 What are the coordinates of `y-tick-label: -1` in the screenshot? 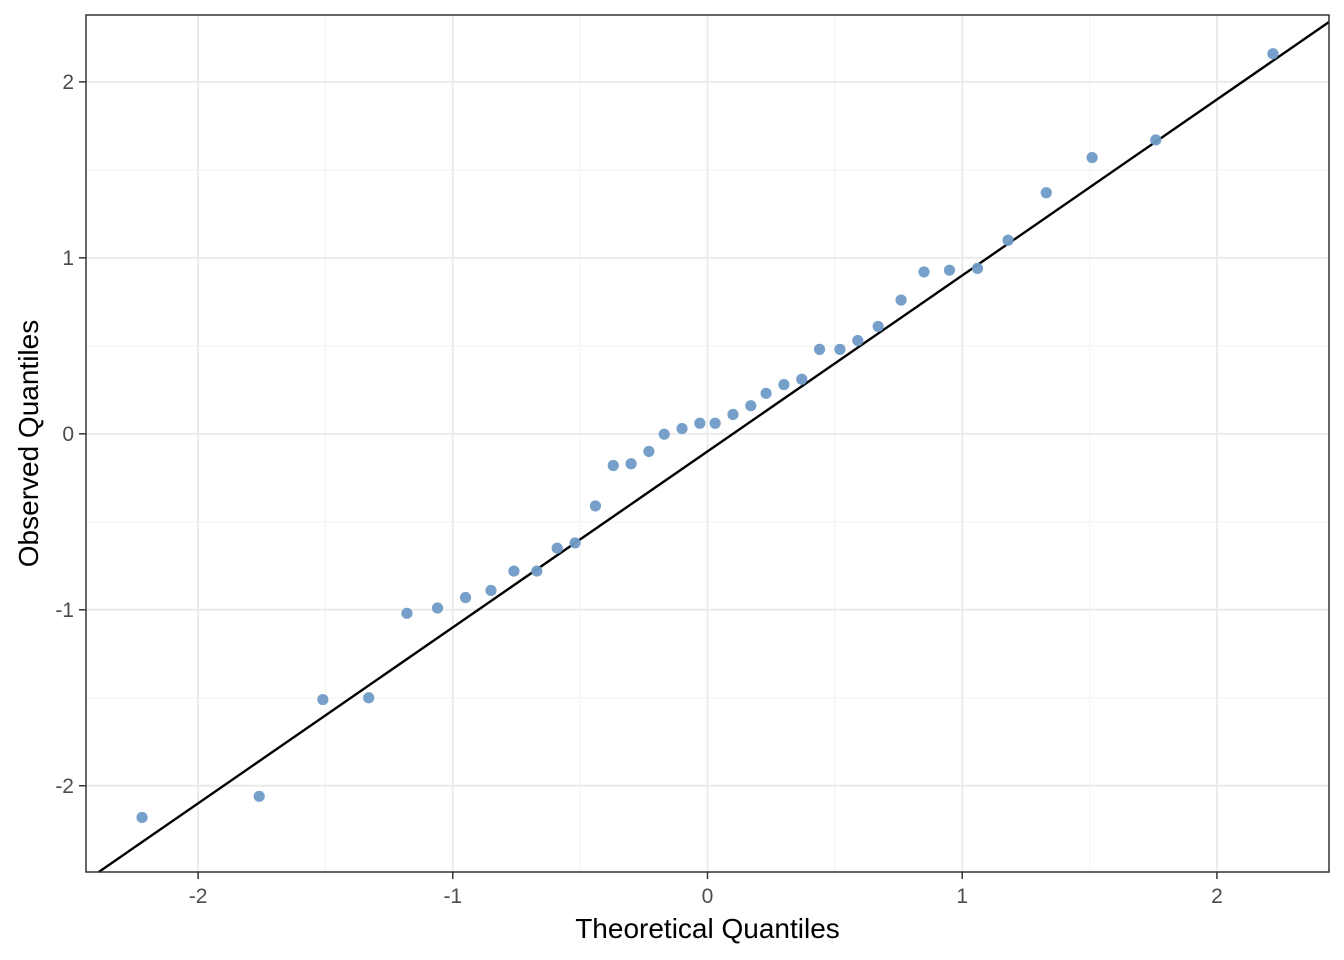 It's located at (64, 610).